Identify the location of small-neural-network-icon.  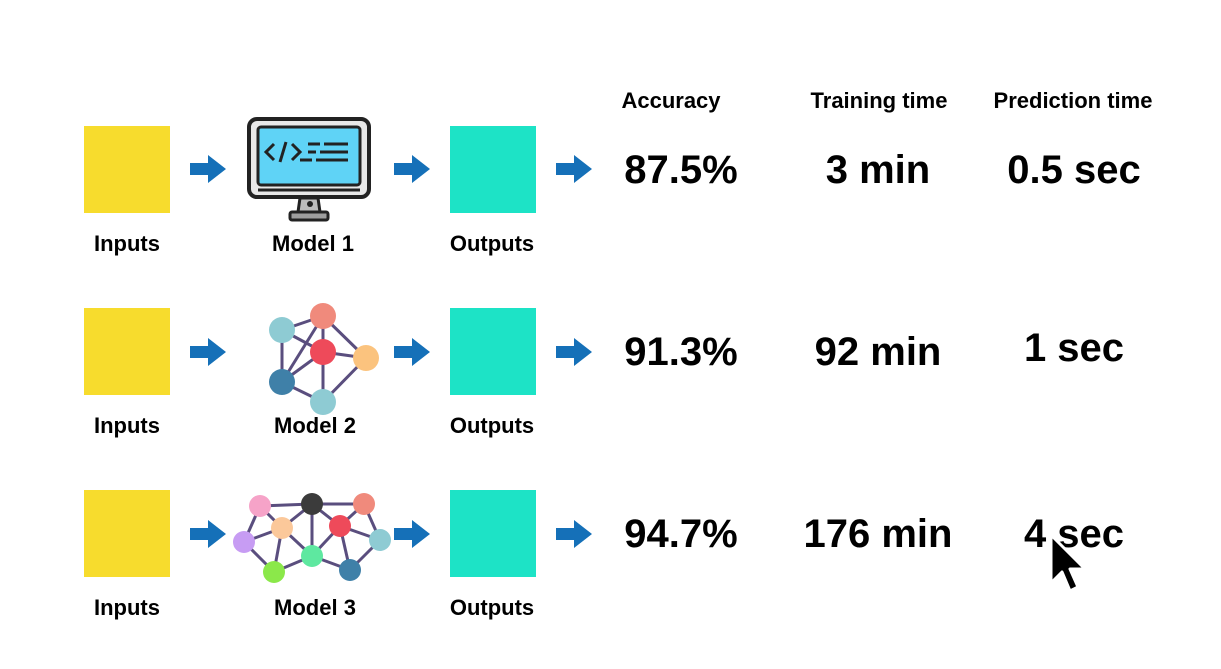
(324, 359).